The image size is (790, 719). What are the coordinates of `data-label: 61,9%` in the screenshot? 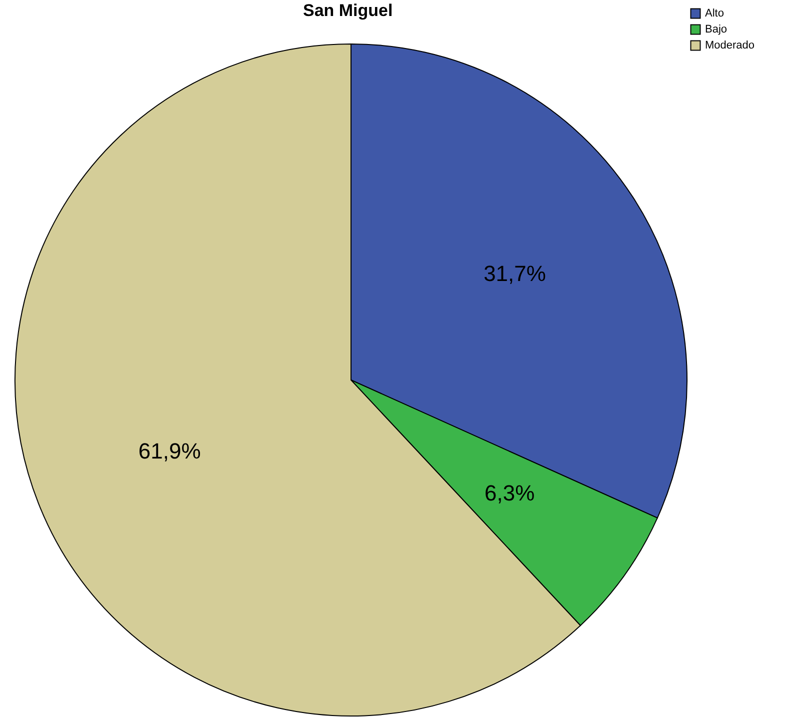 It's located at (169, 451).